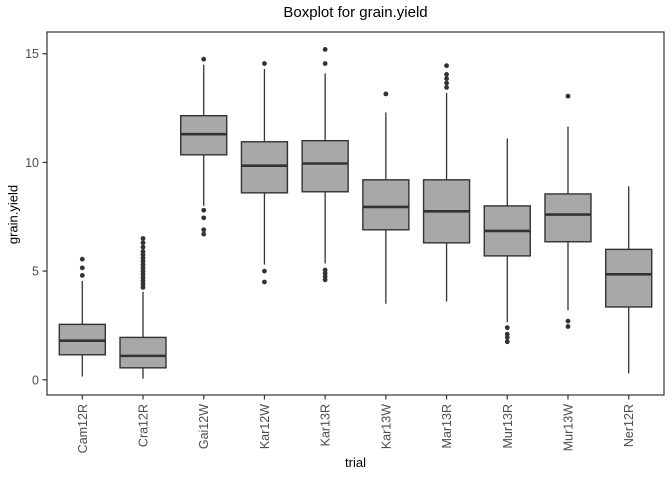 The width and height of the screenshot is (672, 480). I want to click on box-Kar13W, so click(386, 205).